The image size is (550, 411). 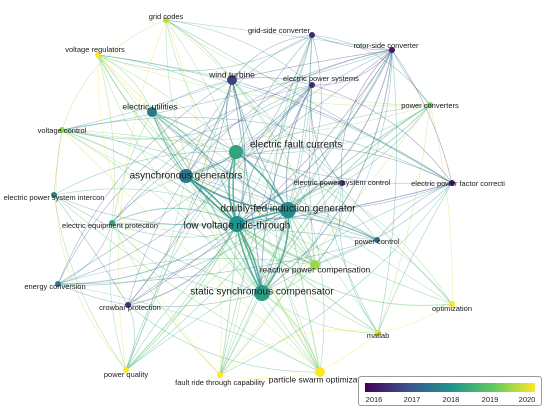 I want to click on label-electric-power-systems: electric power systems, so click(x=321, y=78).